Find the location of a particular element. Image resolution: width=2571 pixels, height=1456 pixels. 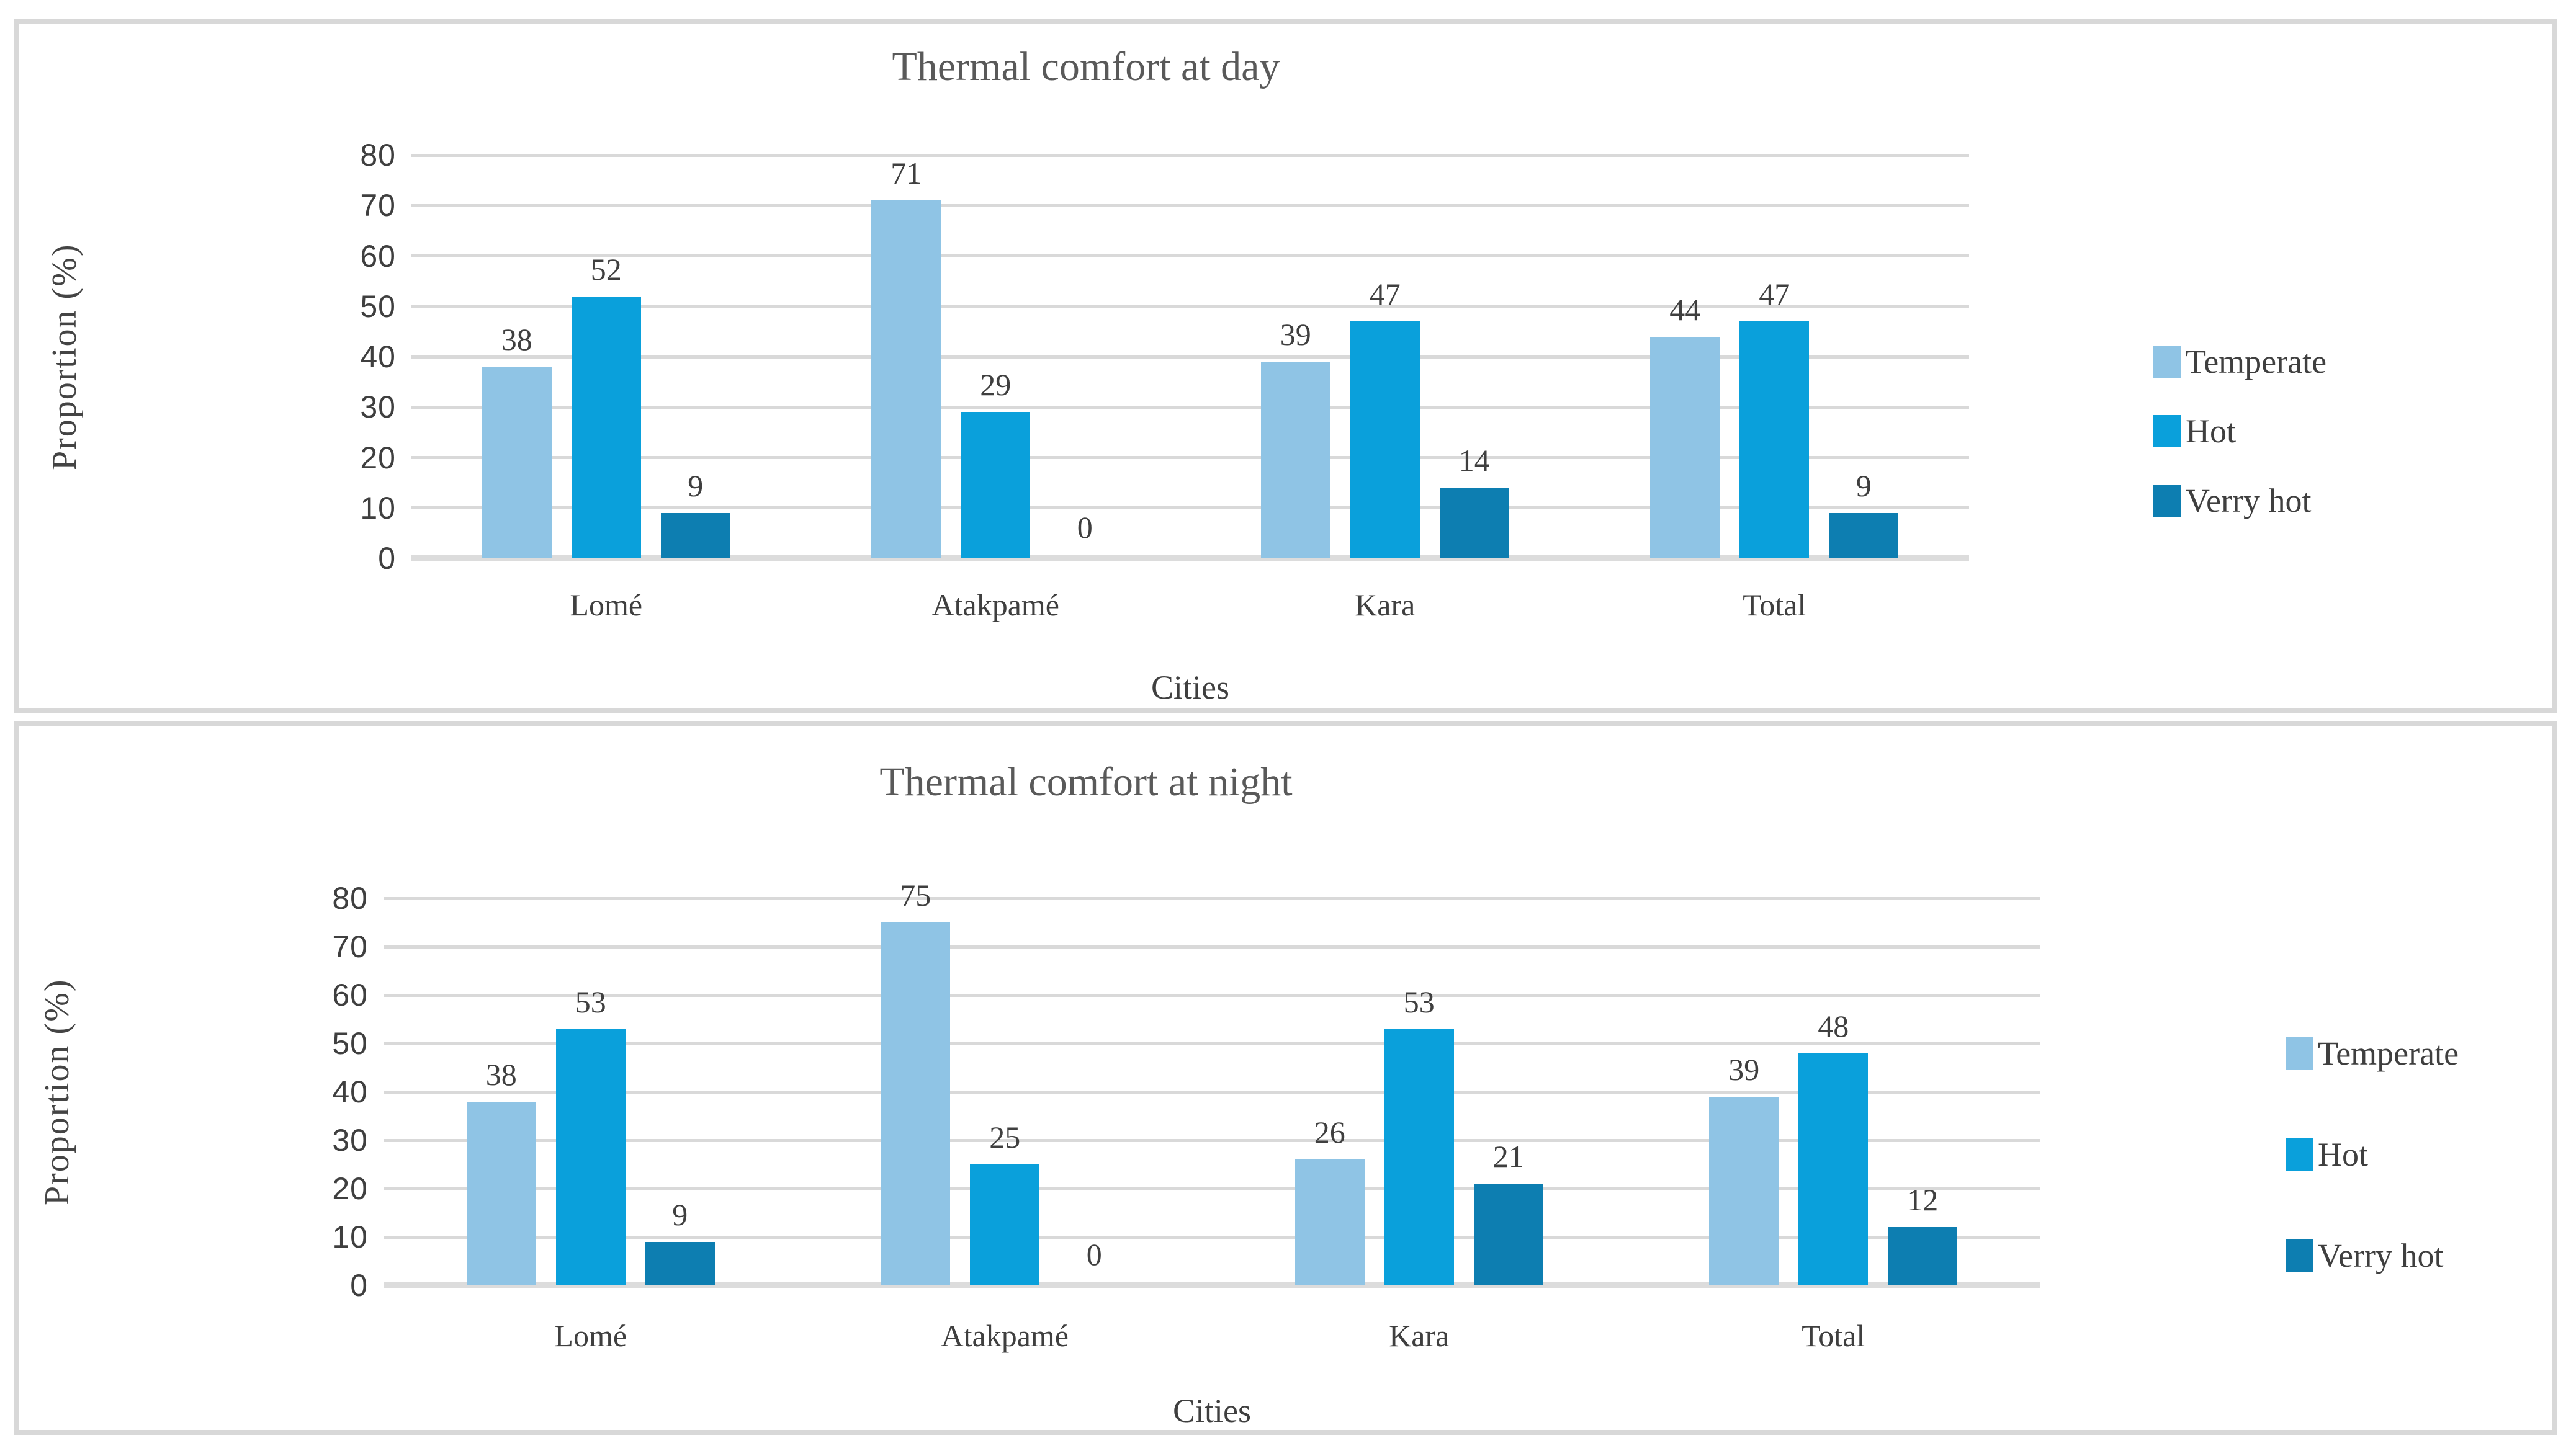

bar-value-label: 71 is located at coordinates (907, 173).